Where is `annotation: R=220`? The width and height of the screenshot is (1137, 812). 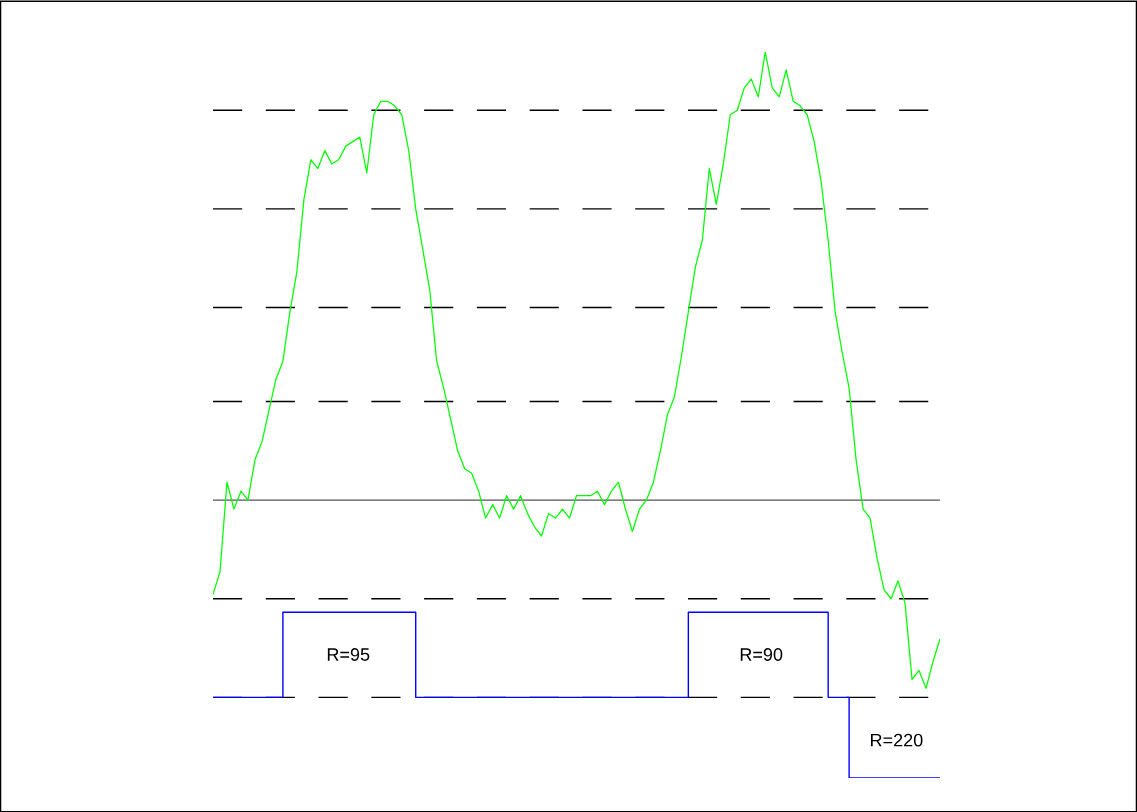
annotation: R=220 is located at coordinates (897, 740).